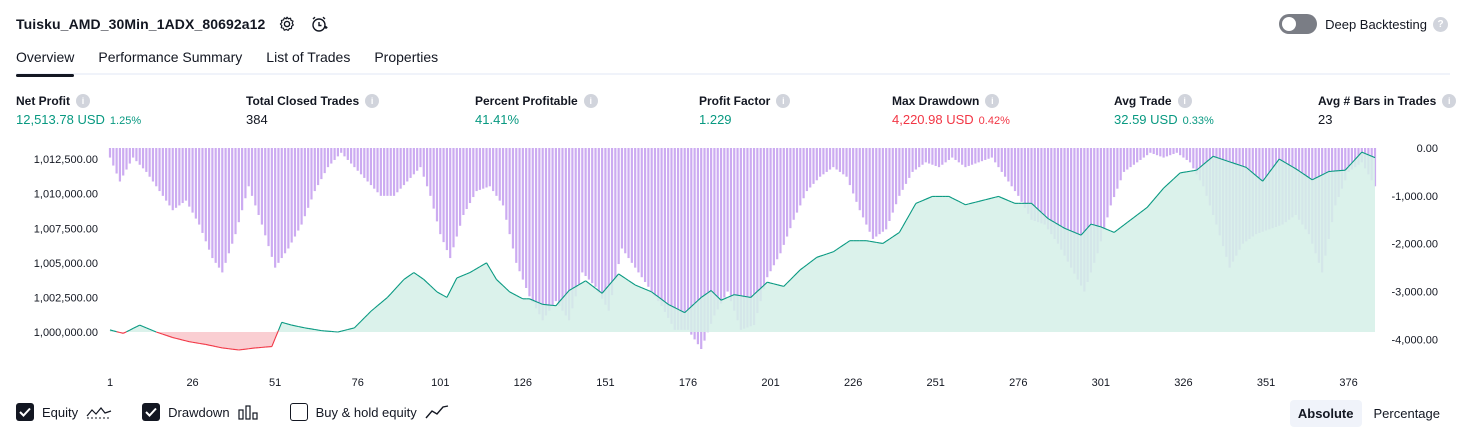 The height and width of the screenshot is (438, 1466). What do you see at coordinates (1440, 24) in the screenshot?
I see `help-icon: ?` at bounding box center [1440, 24].